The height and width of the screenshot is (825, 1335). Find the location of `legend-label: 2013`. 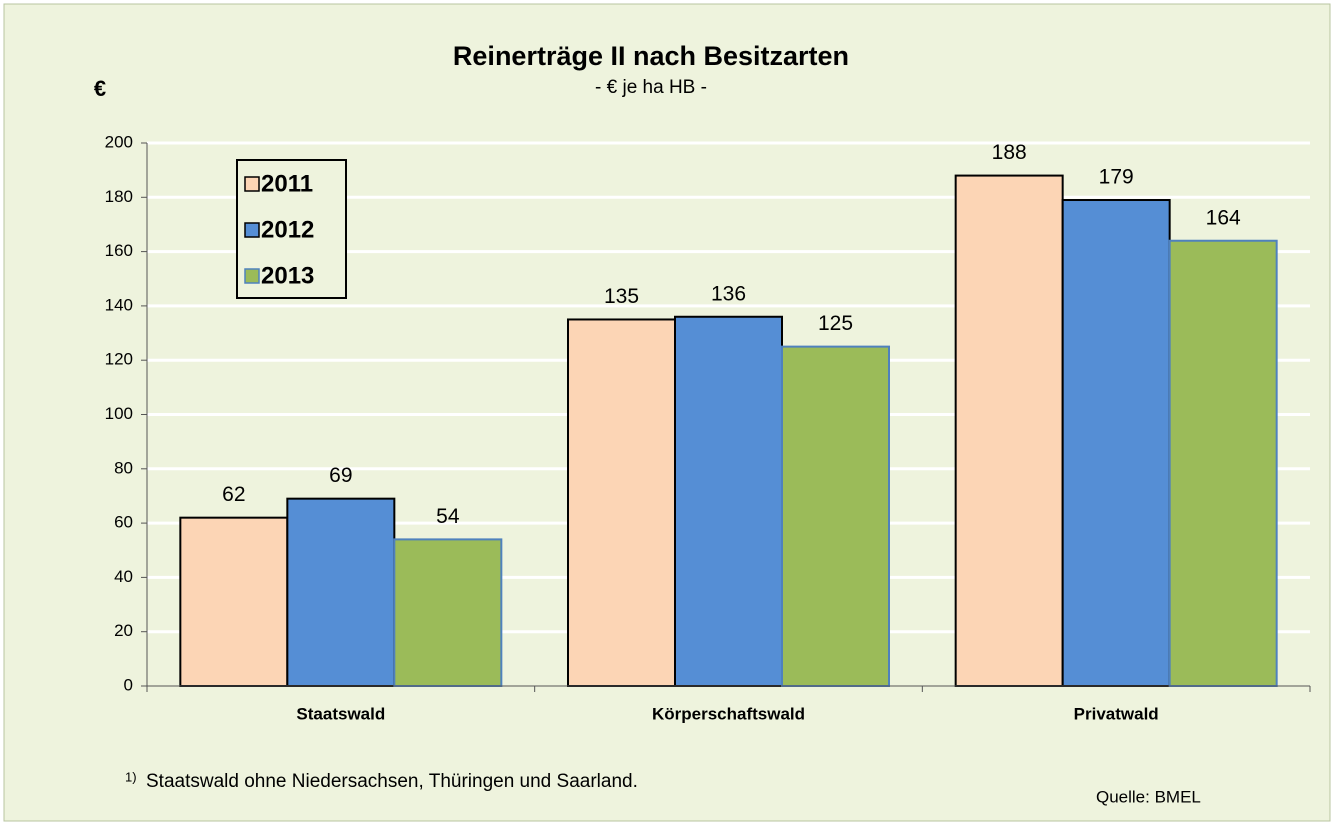

legend-label: 2013 is located at coordinates (287, 275).